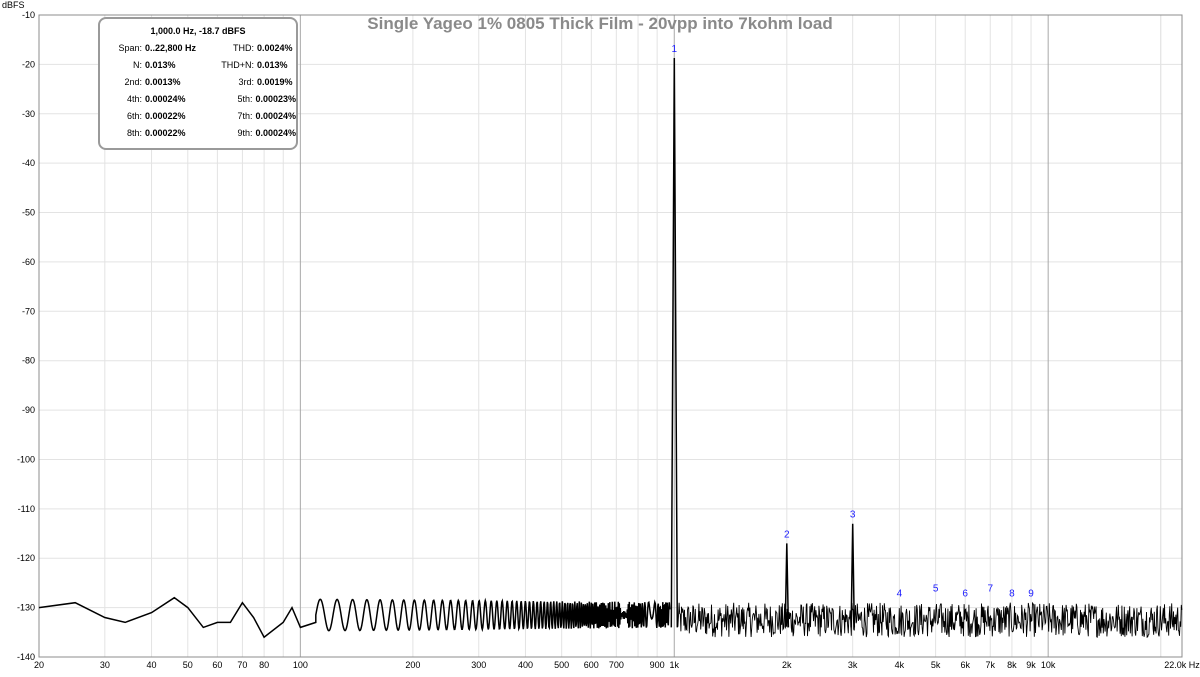 The height and width of the screenshot is (677, 1200). Describe the element at coordinates (275, 99) in the screenshot. I see `stats-value: 0.00023%` at that location.